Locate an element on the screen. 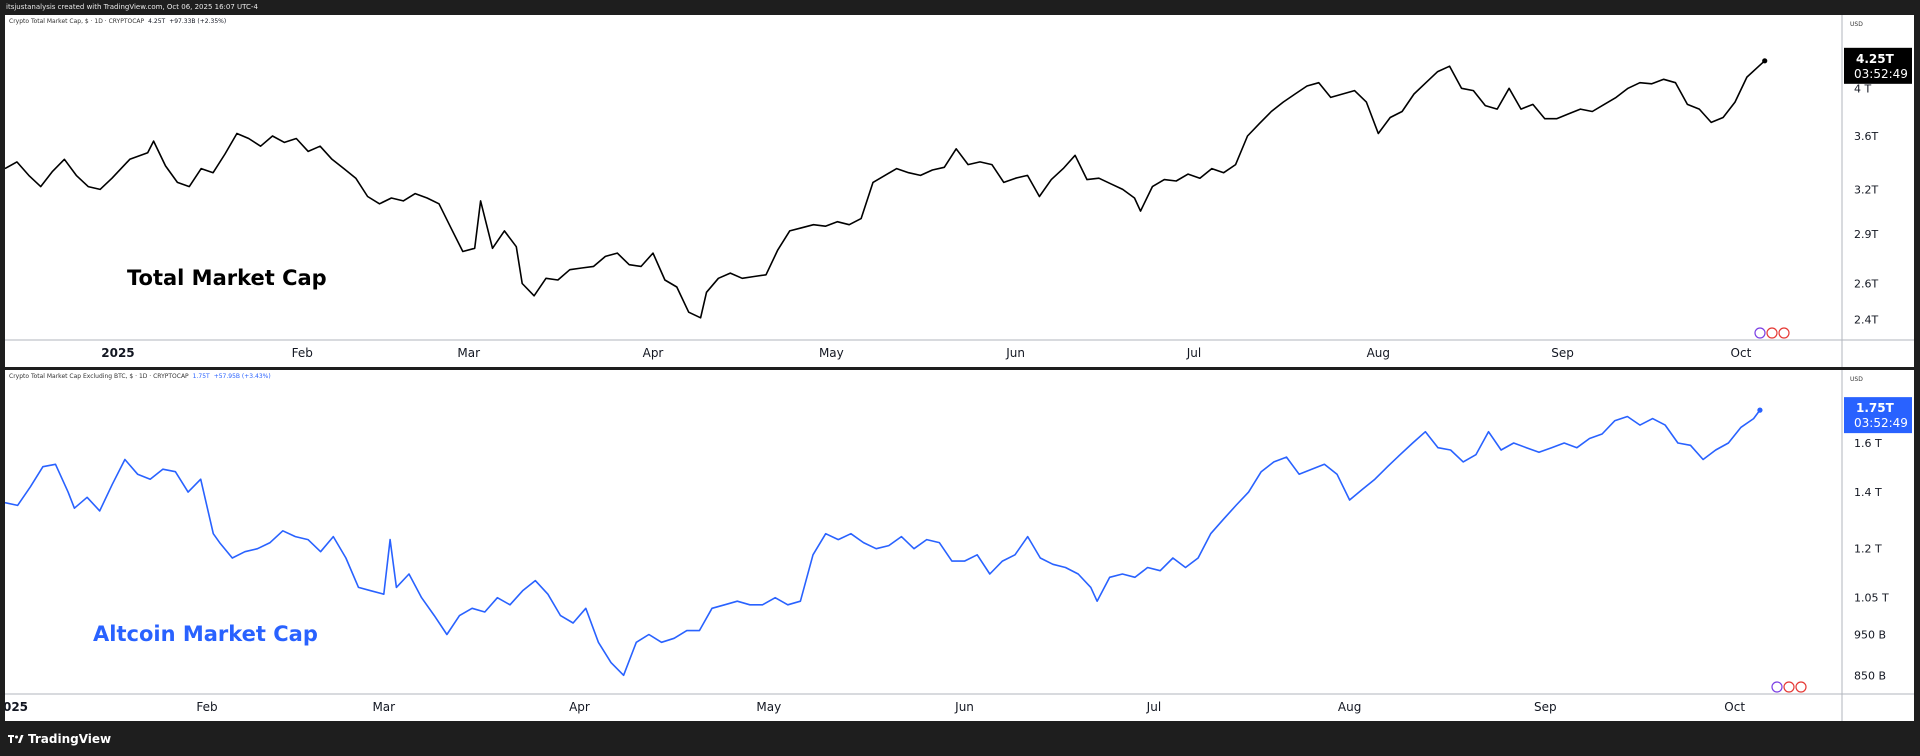  tradingview-logo-icon is located at coordinates (16, 739).